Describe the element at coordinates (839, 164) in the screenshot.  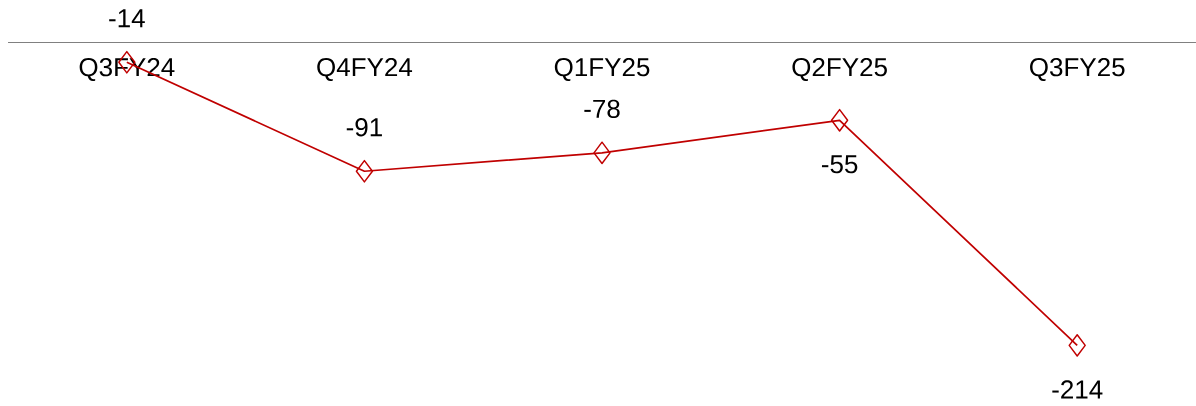
I see `data-label: -55` at that location.